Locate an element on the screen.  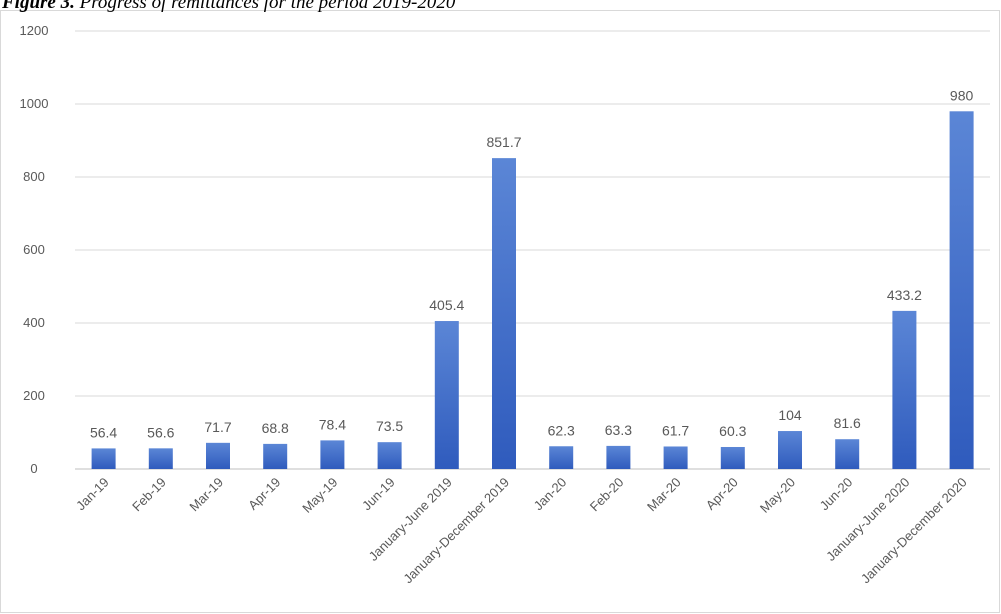
y-tick-label: 400 is located at coordinates (34, 322).